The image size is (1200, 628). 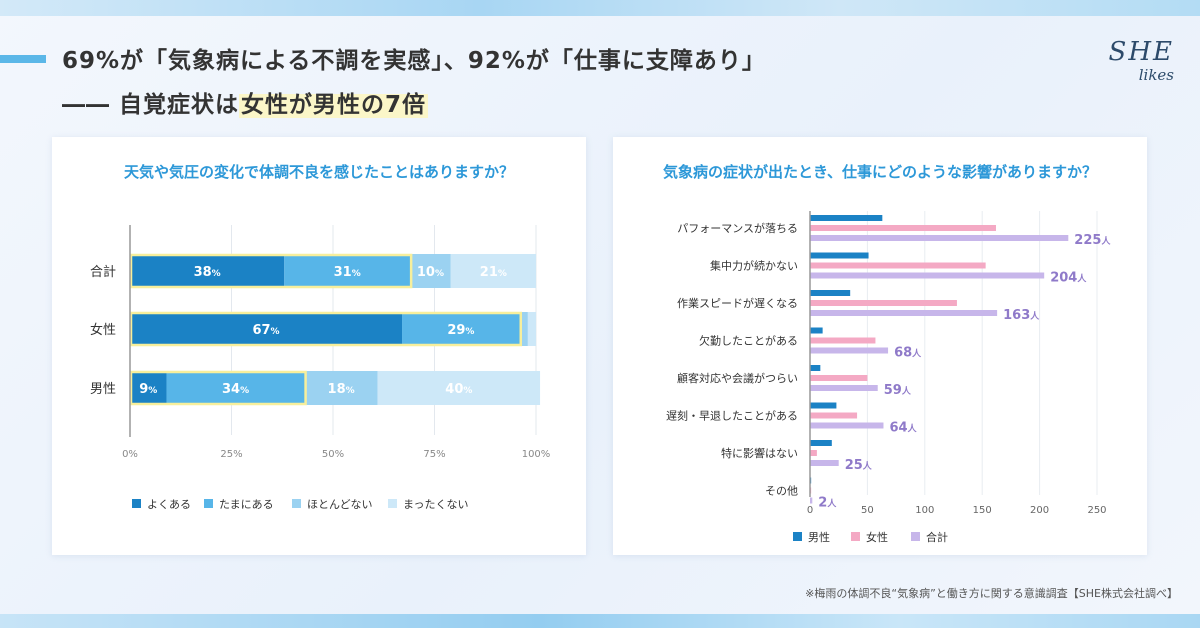 I want to click on chart1-x-tick-label: 100%, so click(x=536, y=454).